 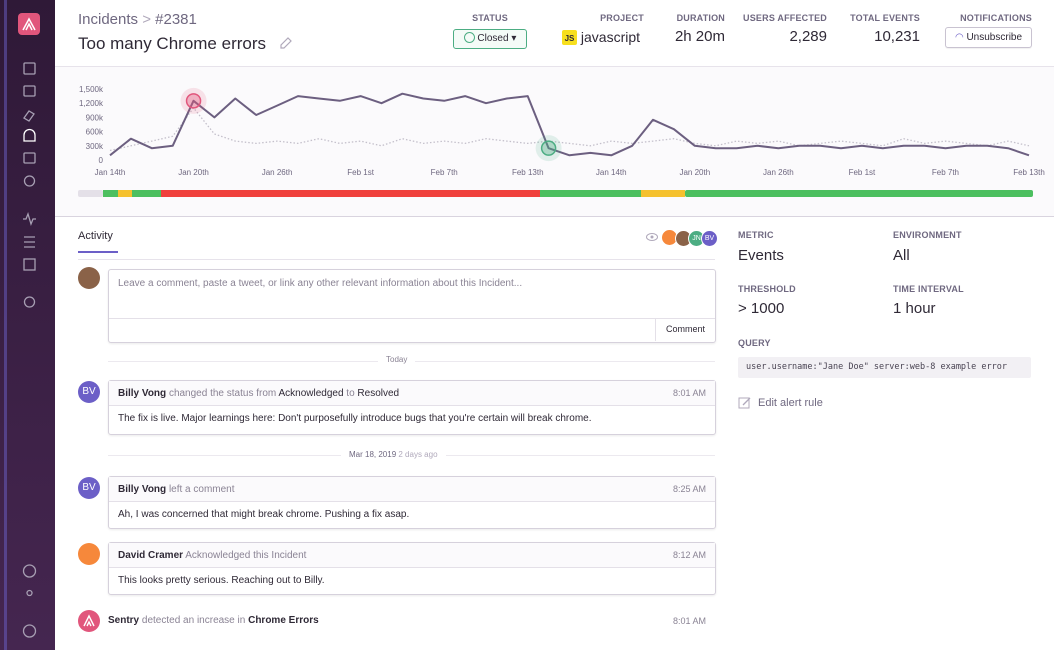 What do you see at coordinates (29, 116) in the screenshot?
I see `nav-performance` at bounding box center [29, 116].